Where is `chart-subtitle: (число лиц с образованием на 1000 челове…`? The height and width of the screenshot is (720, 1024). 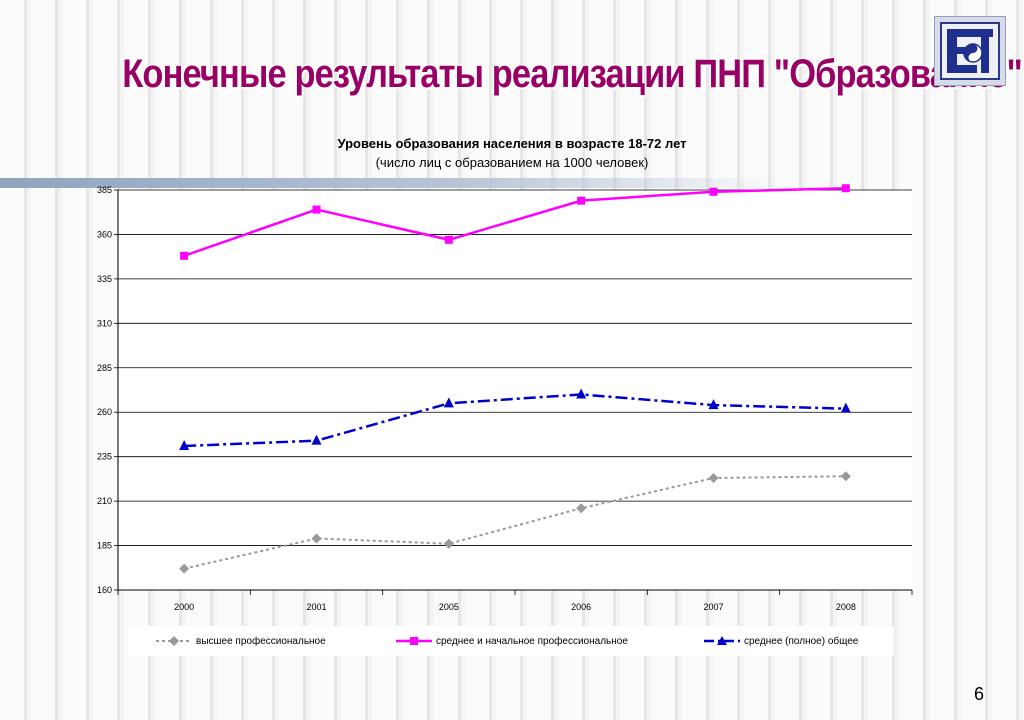 chart-subtitle: (число лиц с образованием на 1000 челове… is located at coordinates (512, 162).